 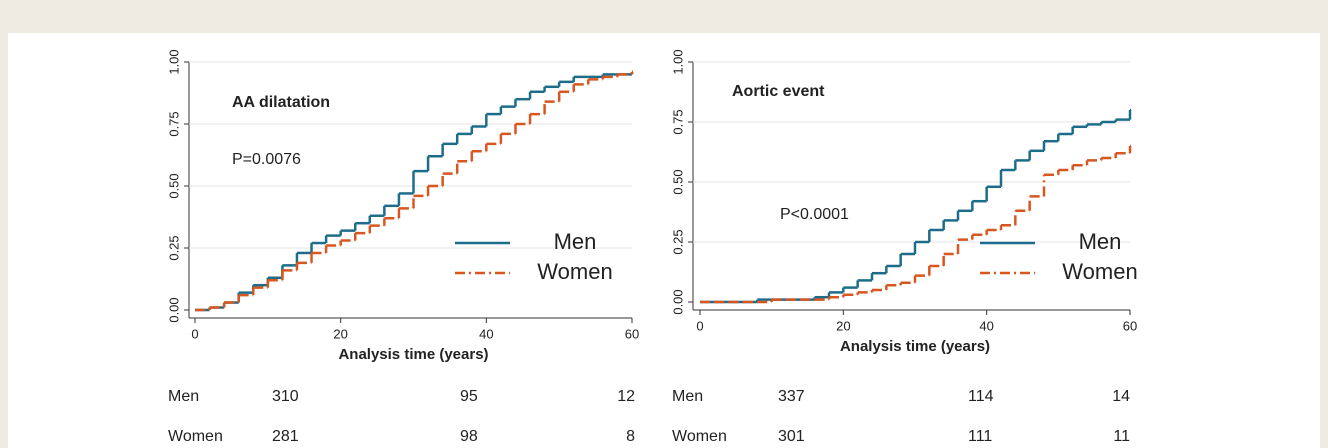 I want to click on risk-count: 281, so click(x=285, y=436).